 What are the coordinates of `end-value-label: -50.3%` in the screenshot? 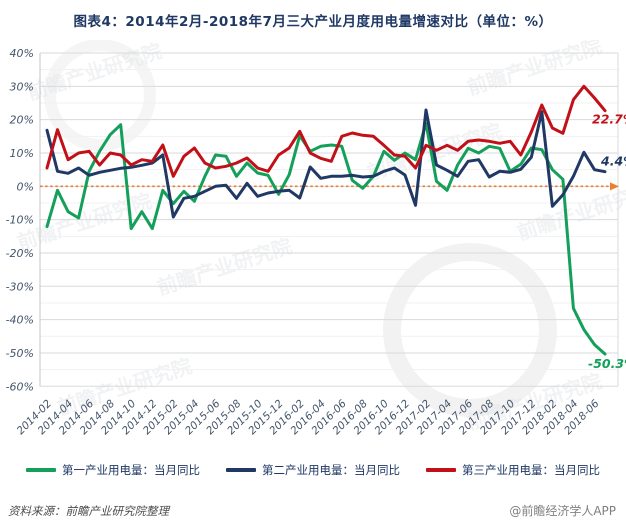 It's located at (607, 363).